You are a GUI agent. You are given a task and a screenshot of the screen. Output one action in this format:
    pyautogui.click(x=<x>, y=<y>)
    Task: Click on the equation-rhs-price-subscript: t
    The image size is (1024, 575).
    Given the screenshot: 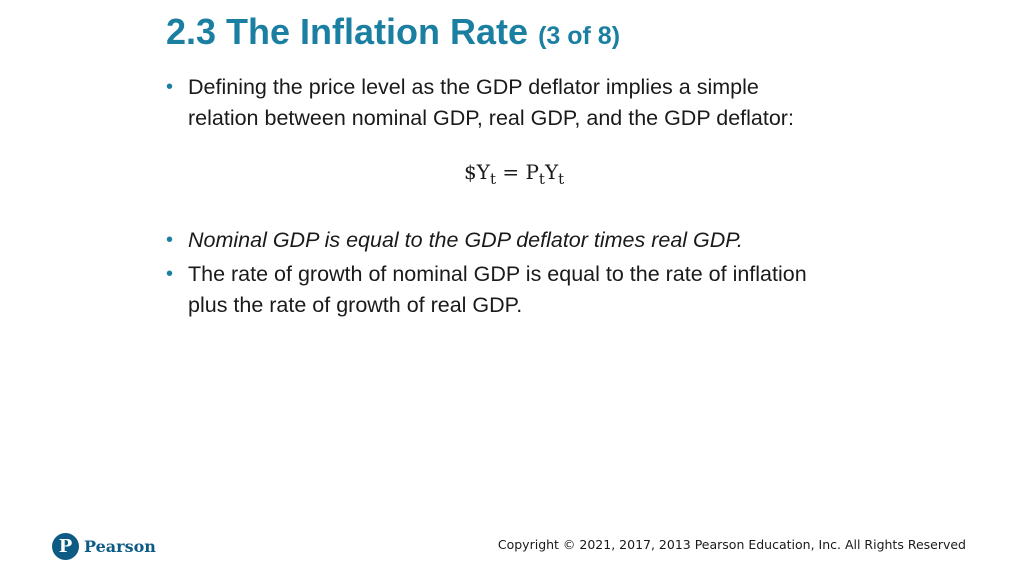 What is the action you would take?
    pyautogui.click(x=541, y=179)
    